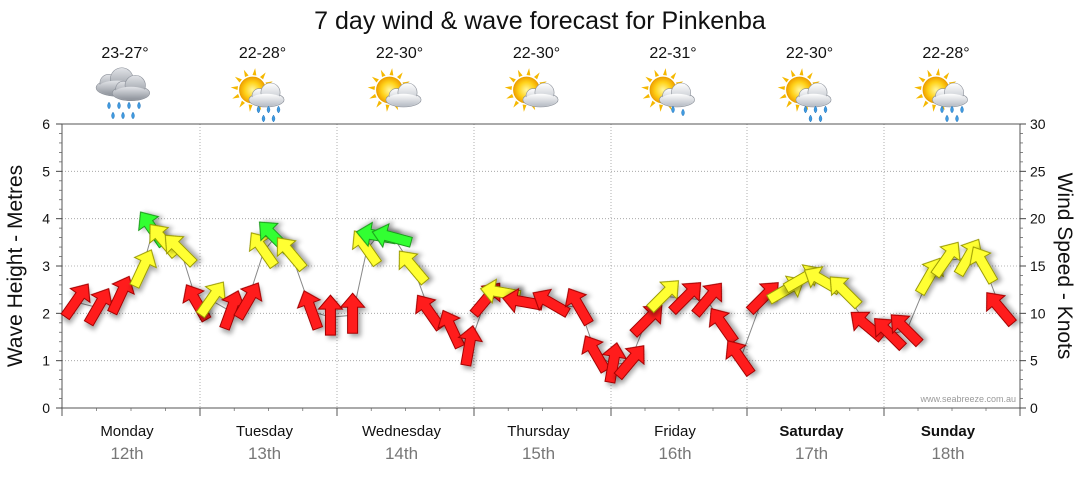 This screenshot has width=1080, height=480. What do you see at coordinates (1038, 313) in the screenshot?
I see `right-tick-label: 10` at bounding box center [1038, 313].